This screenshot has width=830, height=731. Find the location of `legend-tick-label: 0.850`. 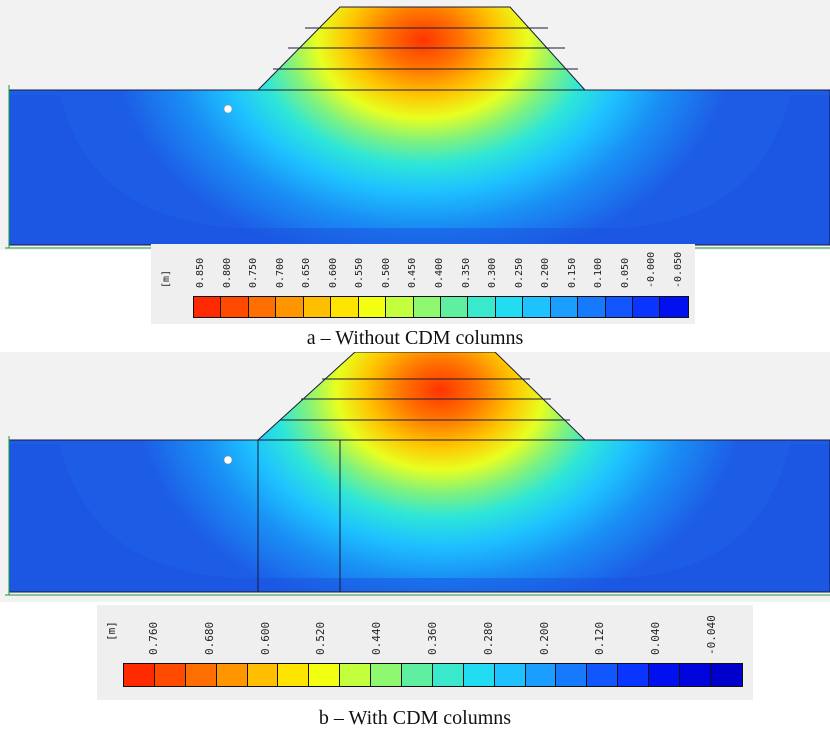

legend-tick-label: 0.850 is located at coordinates (200, 272).